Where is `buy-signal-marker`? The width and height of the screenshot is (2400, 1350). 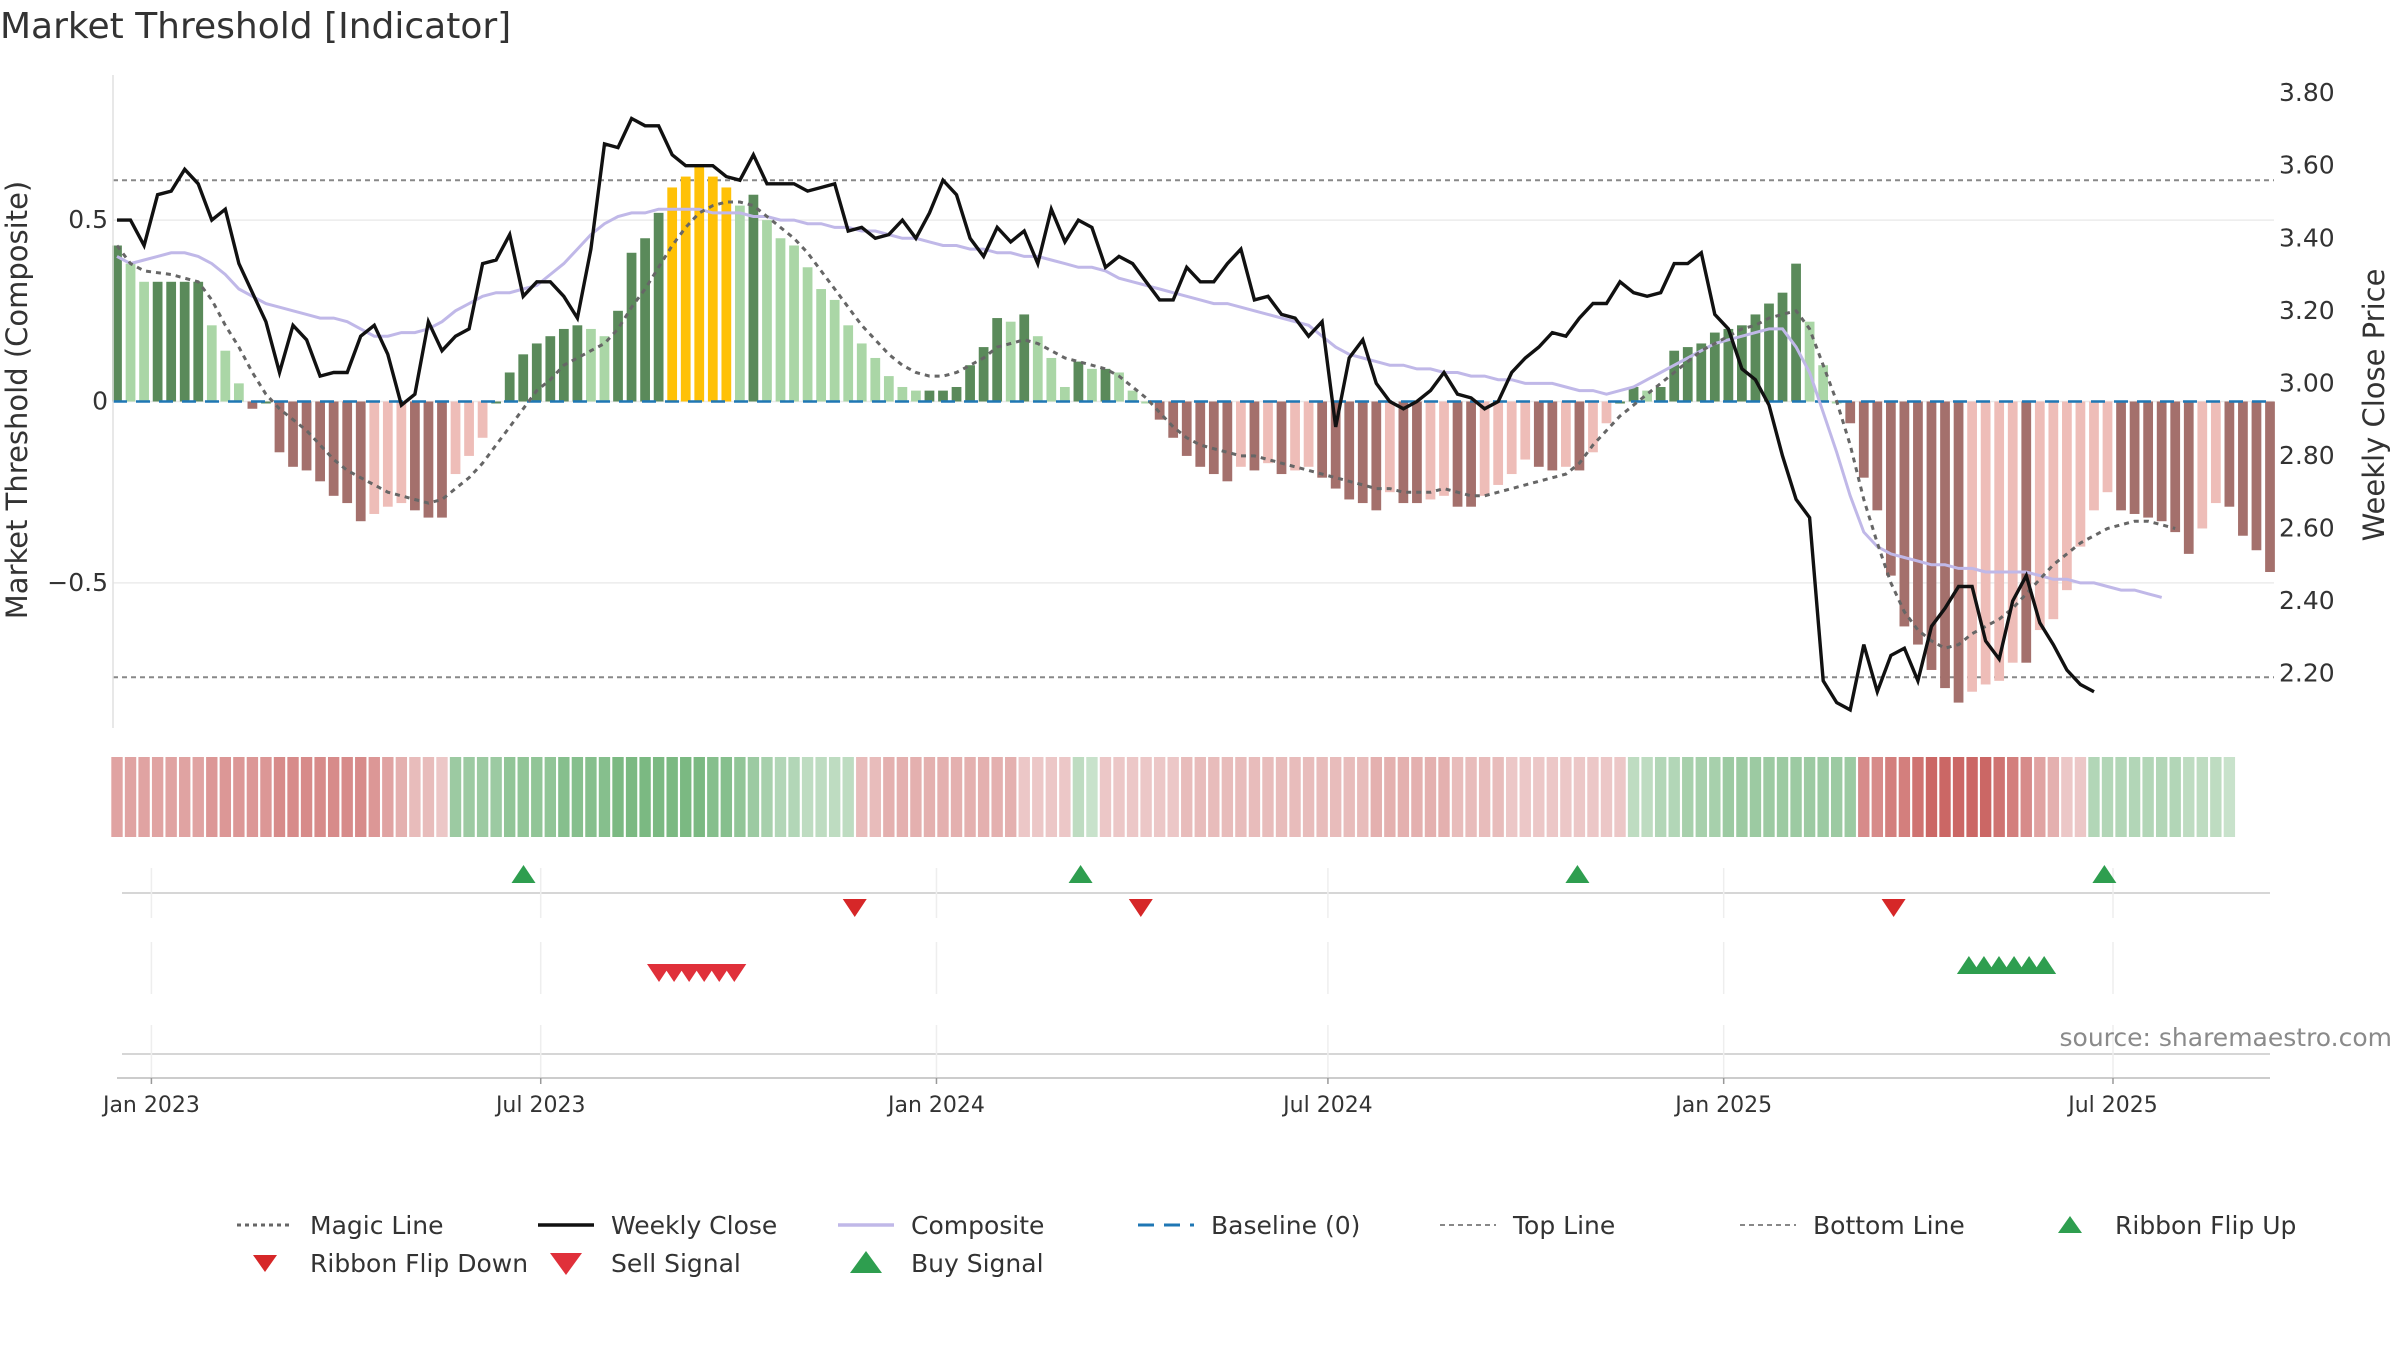 buy-signal-marker is located at coordinates (1968, 965).